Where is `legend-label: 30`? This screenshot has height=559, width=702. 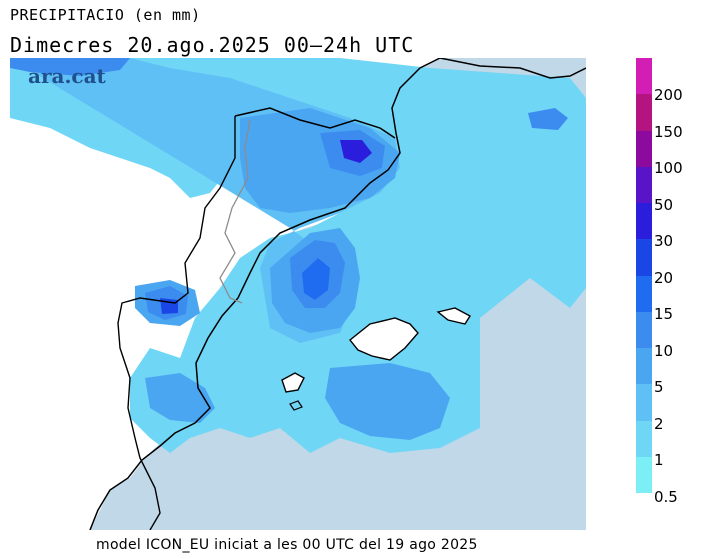 legend-label: 30 is located at coordinates (664, 241).